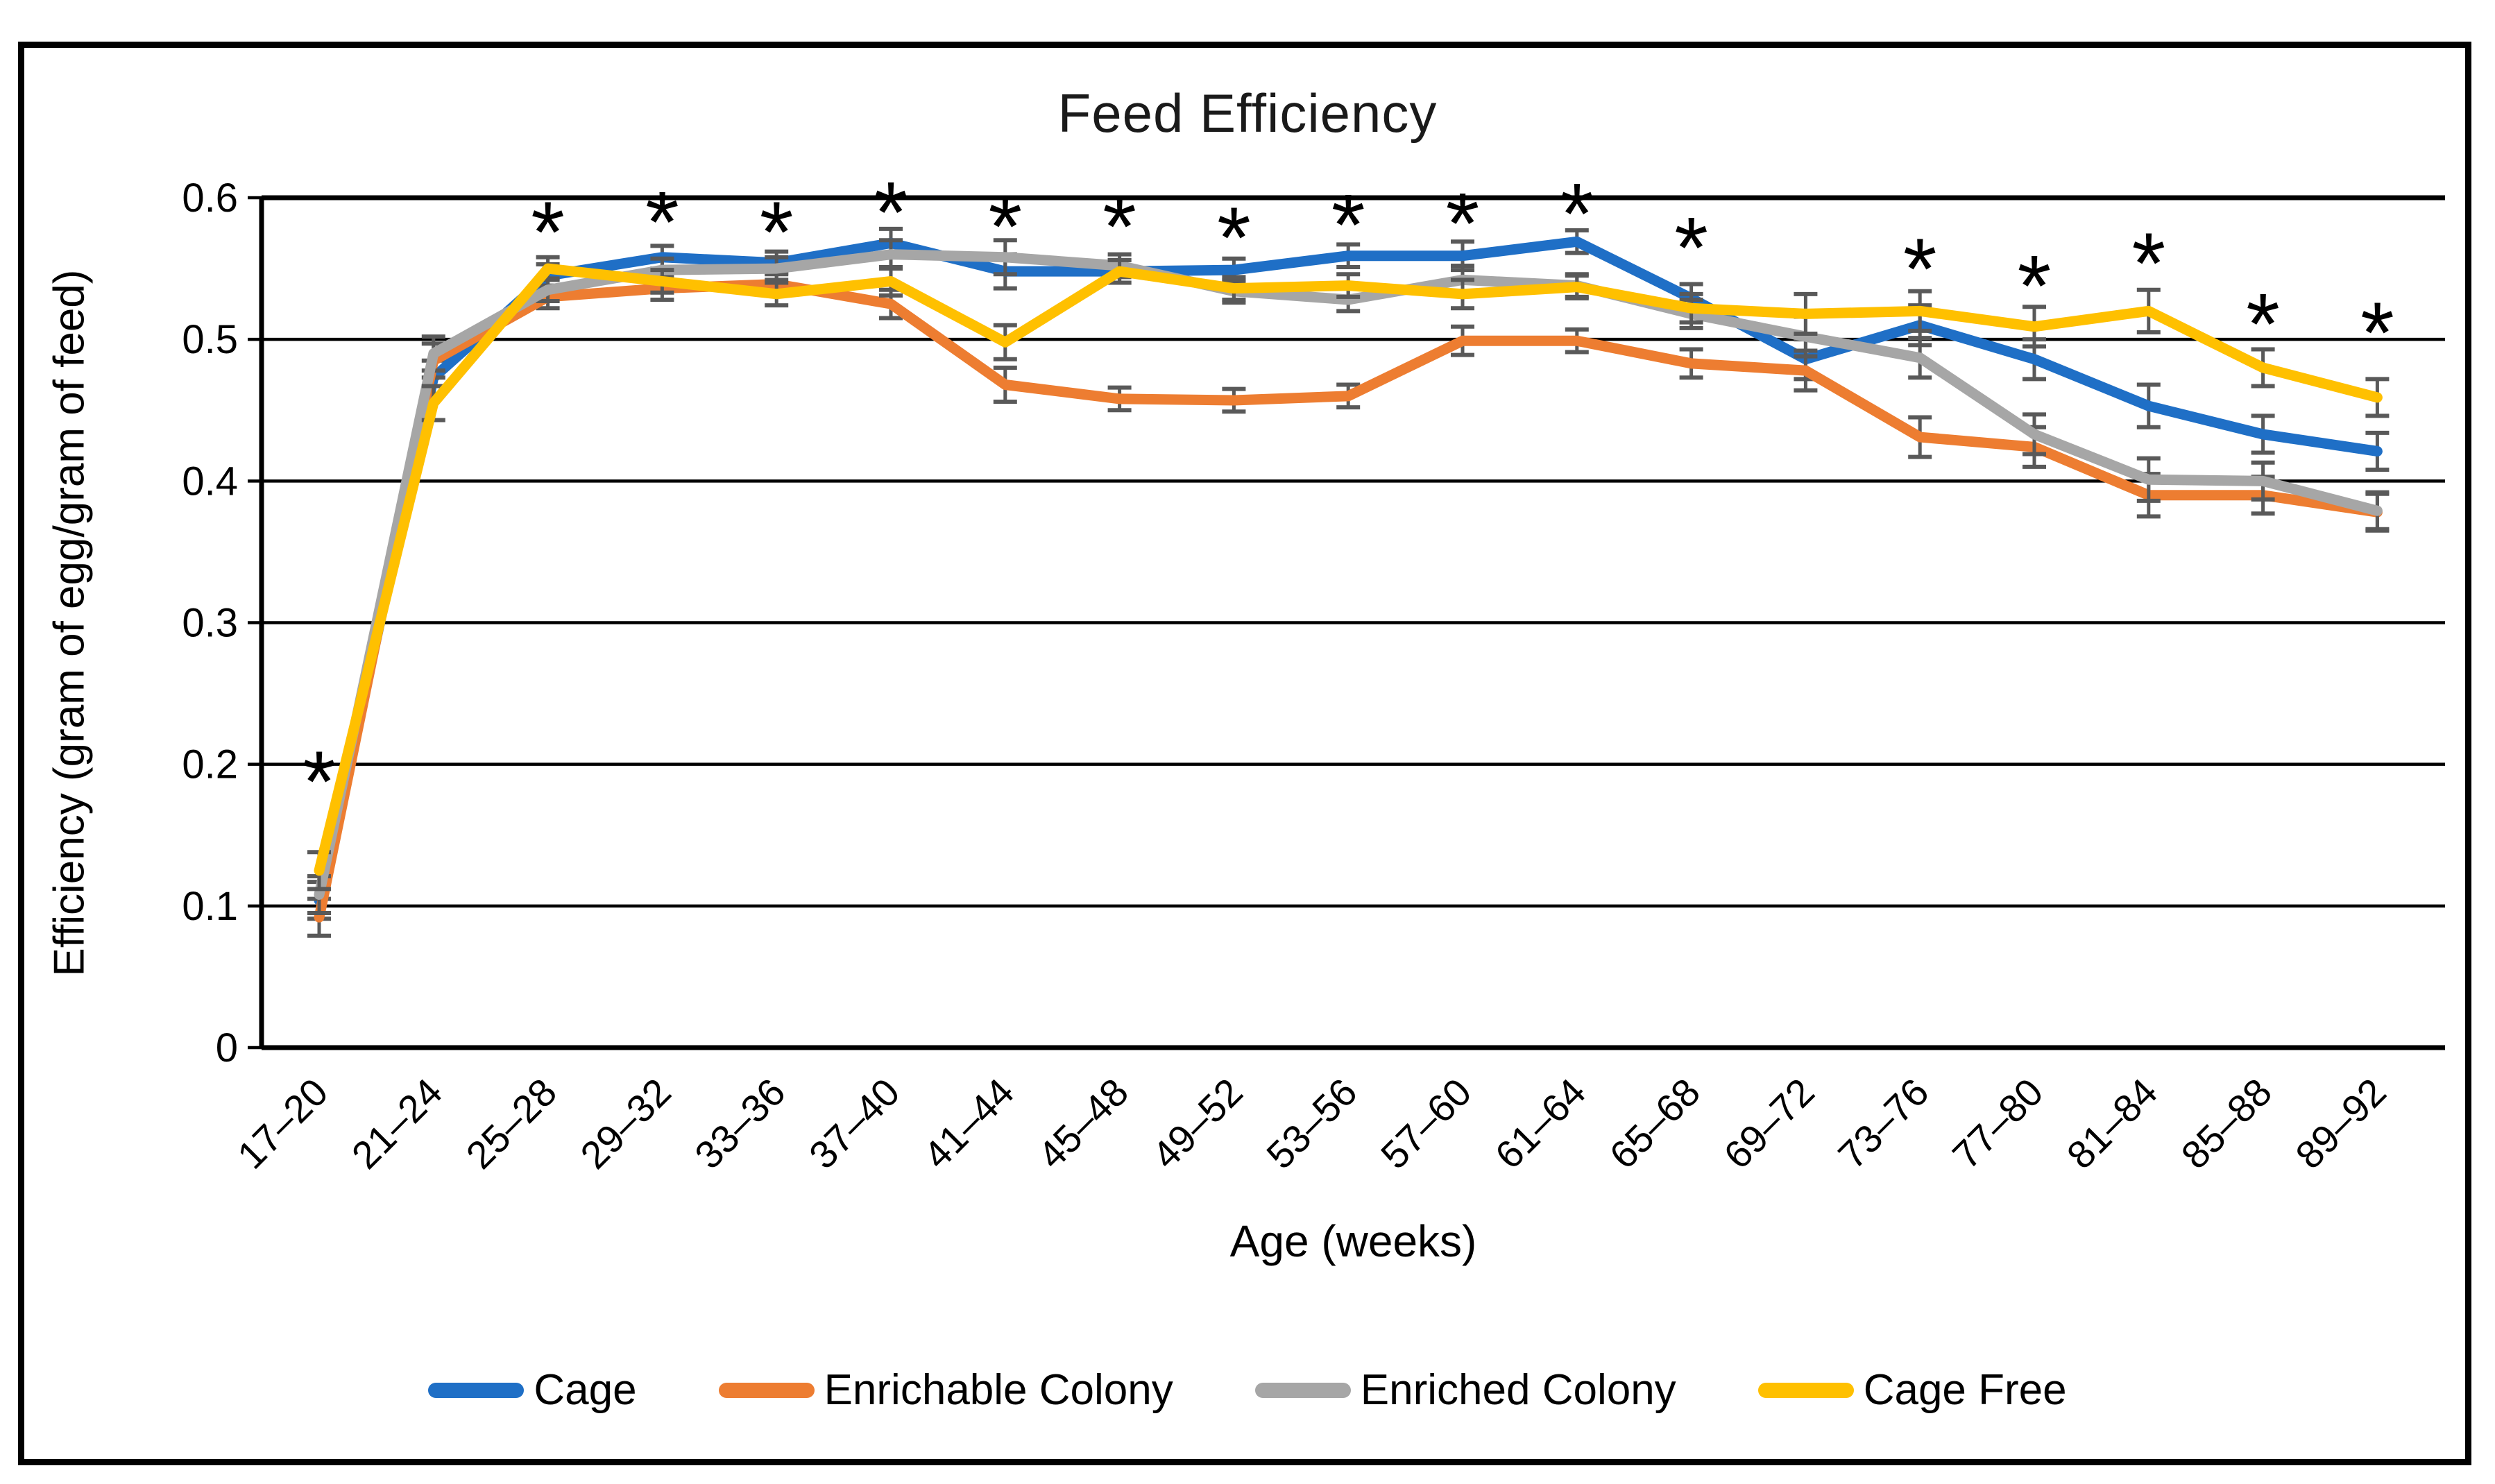 The width and height of the screenshot is (2495, 1484). I want to click on x-tick-label: 73–76, so click(1884, 1123).